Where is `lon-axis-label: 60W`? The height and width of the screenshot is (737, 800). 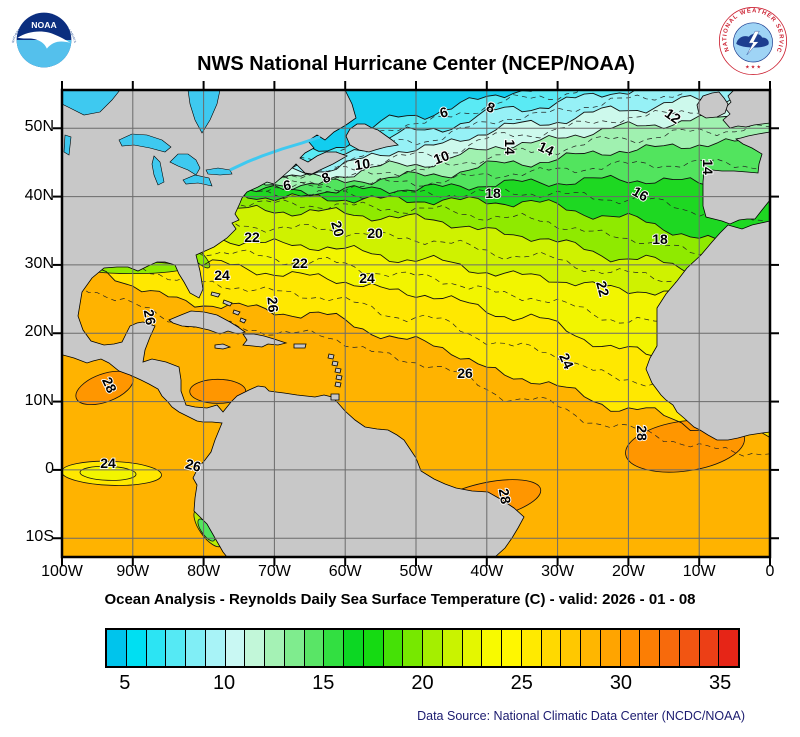 lon-axis-label: 60W is located at coordinates (345, 571).